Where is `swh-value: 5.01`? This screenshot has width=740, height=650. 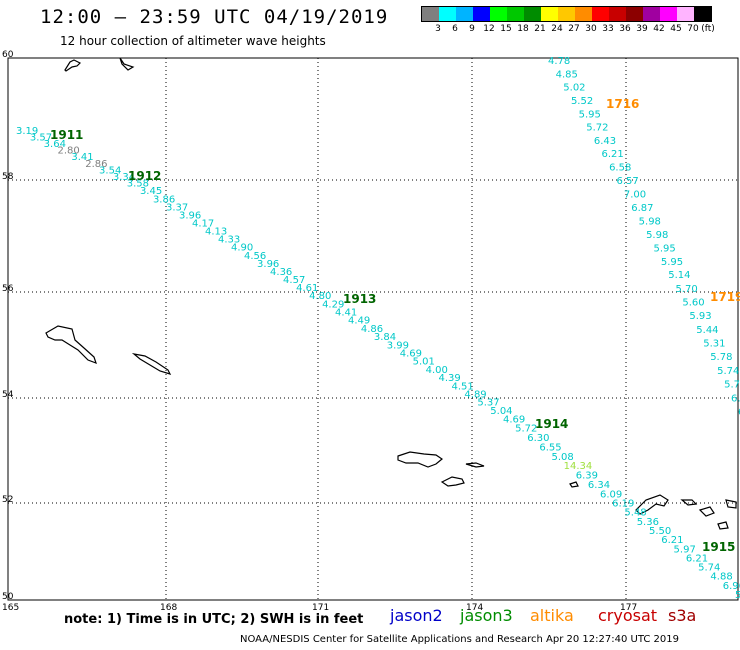 swh-value: 5.01 is located at coordinates (424, 362).